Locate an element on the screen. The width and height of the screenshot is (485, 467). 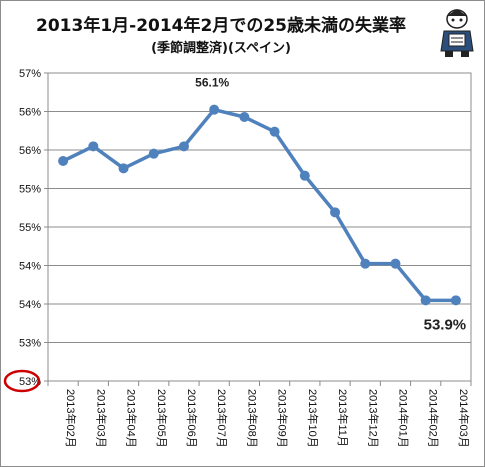
x-tick-label: 2014年02月 is located at coordinates (434, 418).